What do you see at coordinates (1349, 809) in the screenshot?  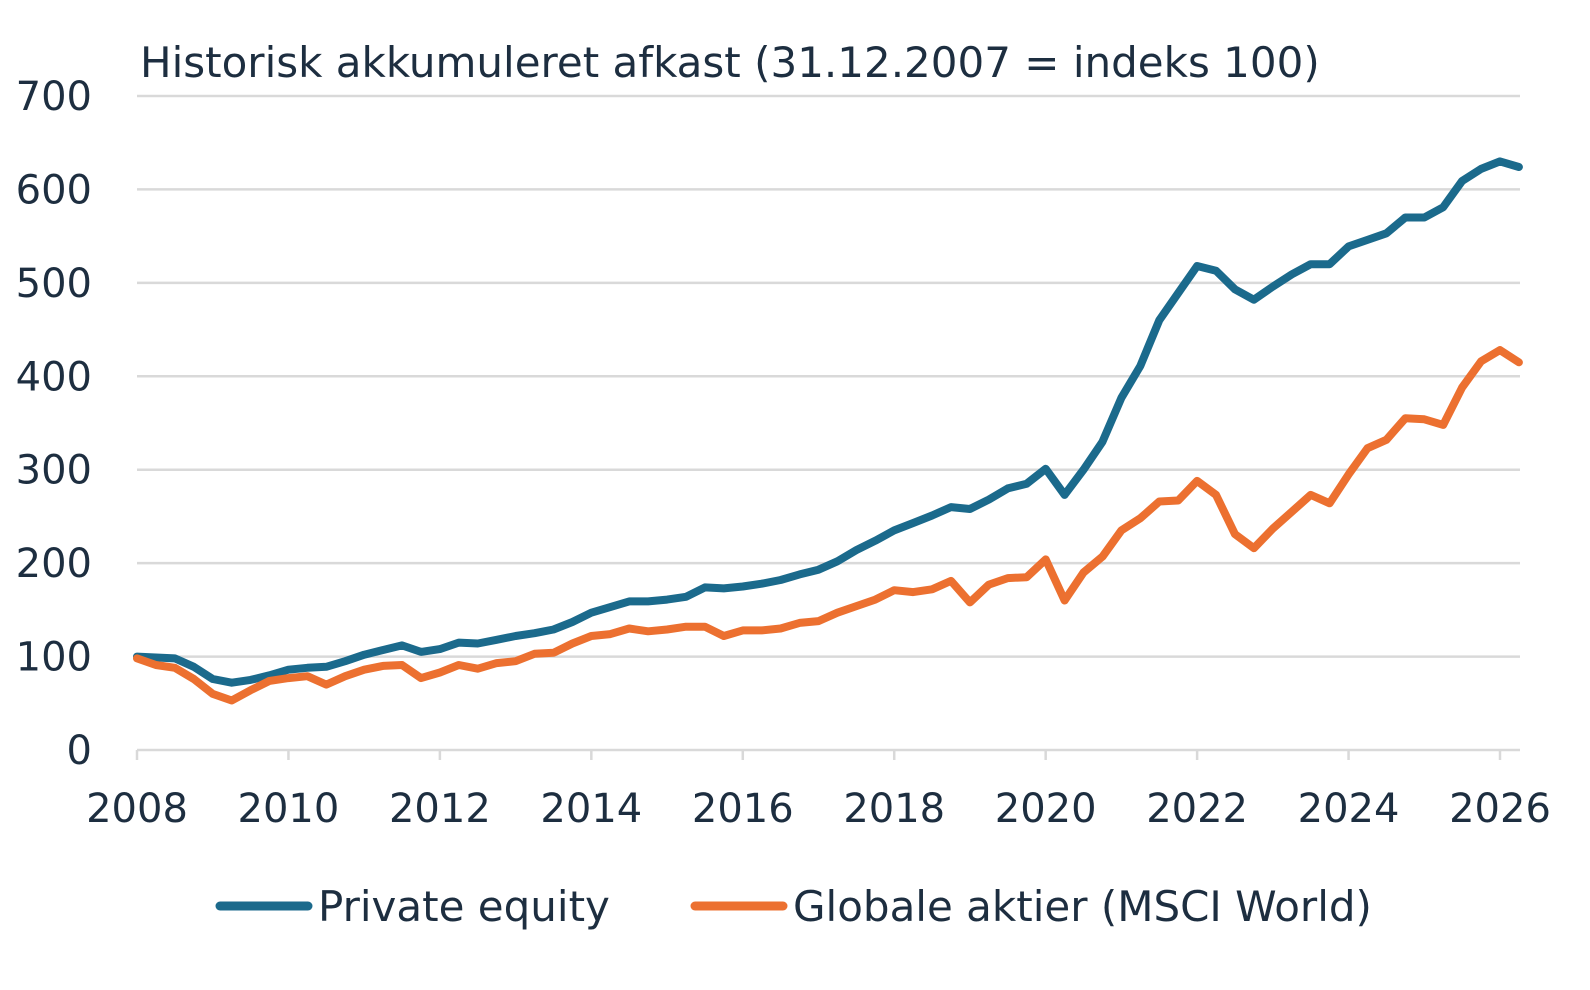 I see `x-tick-label: 2024` at bounding box center [1349, 809].